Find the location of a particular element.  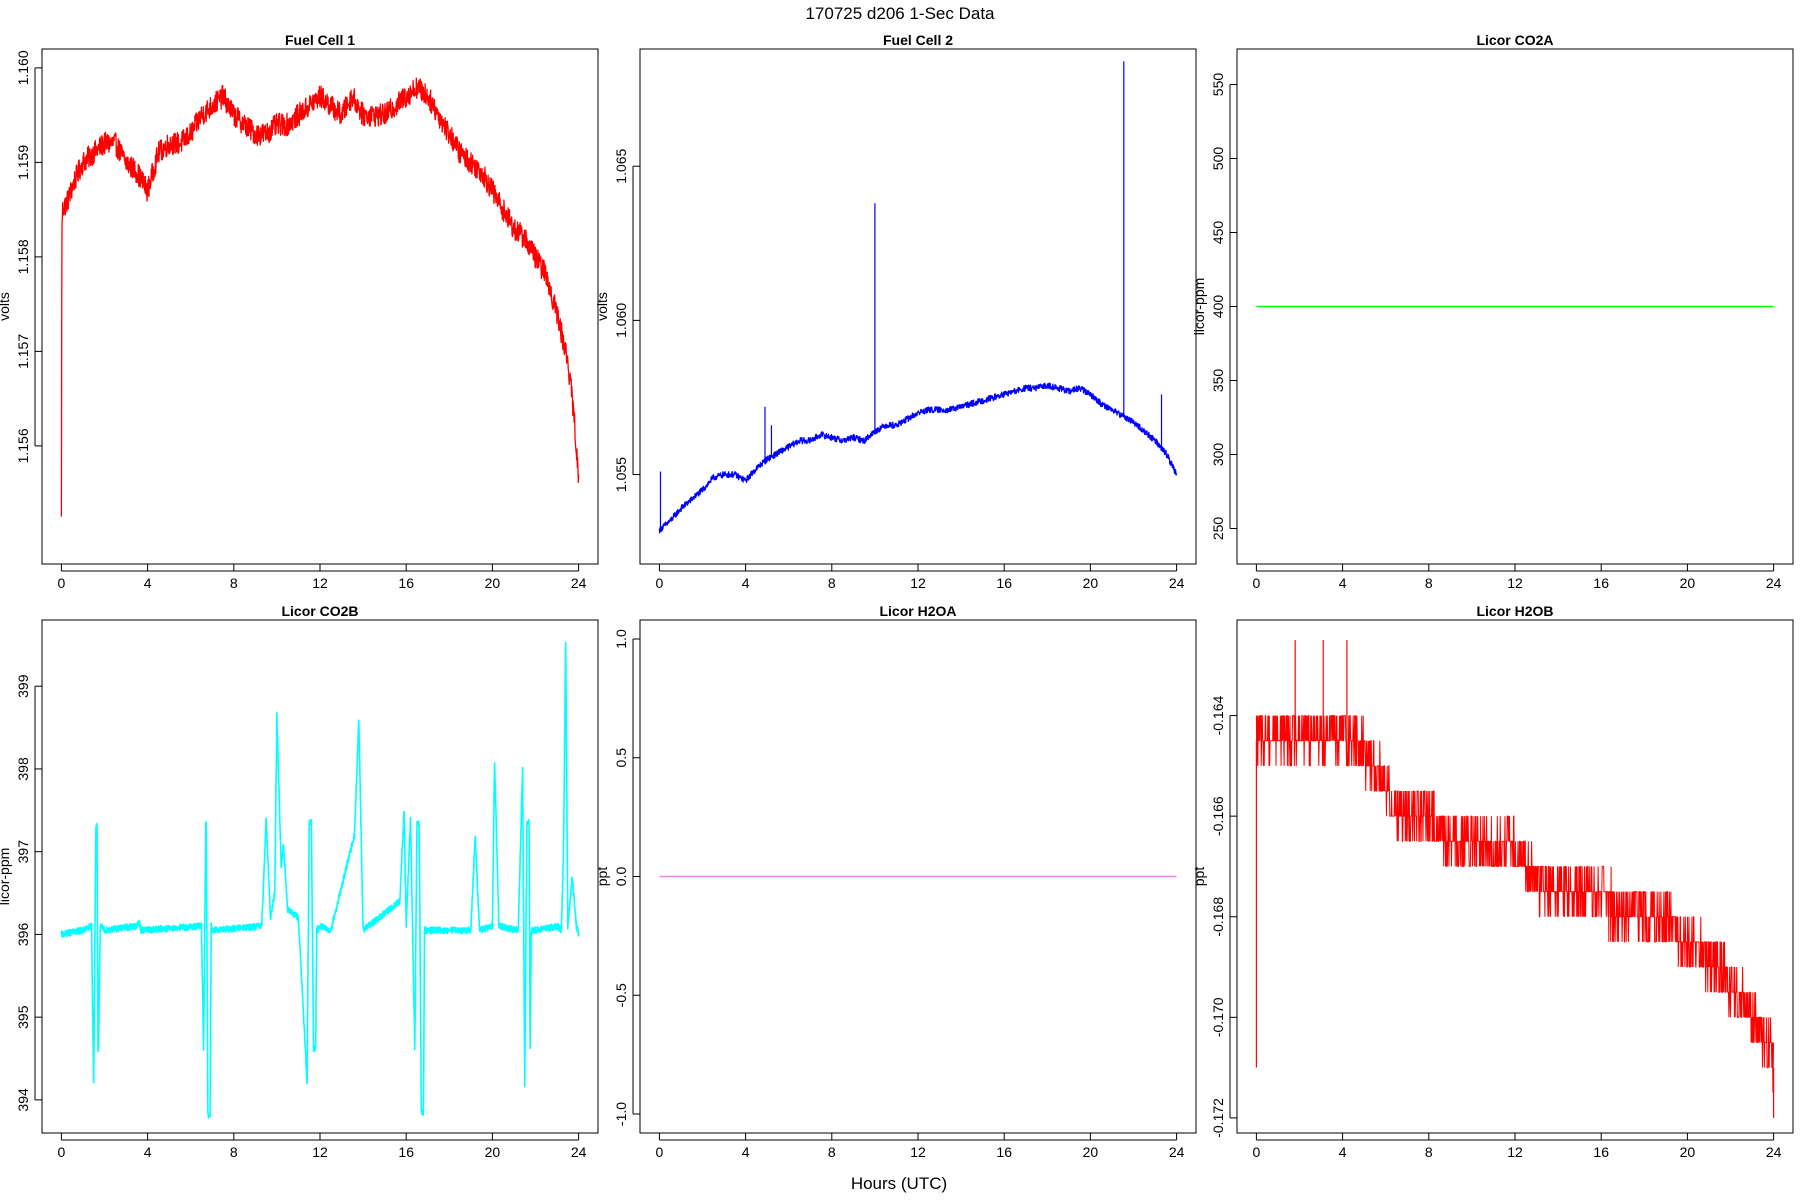

y-tick-label: 398 is located at coordinates (23, 769).